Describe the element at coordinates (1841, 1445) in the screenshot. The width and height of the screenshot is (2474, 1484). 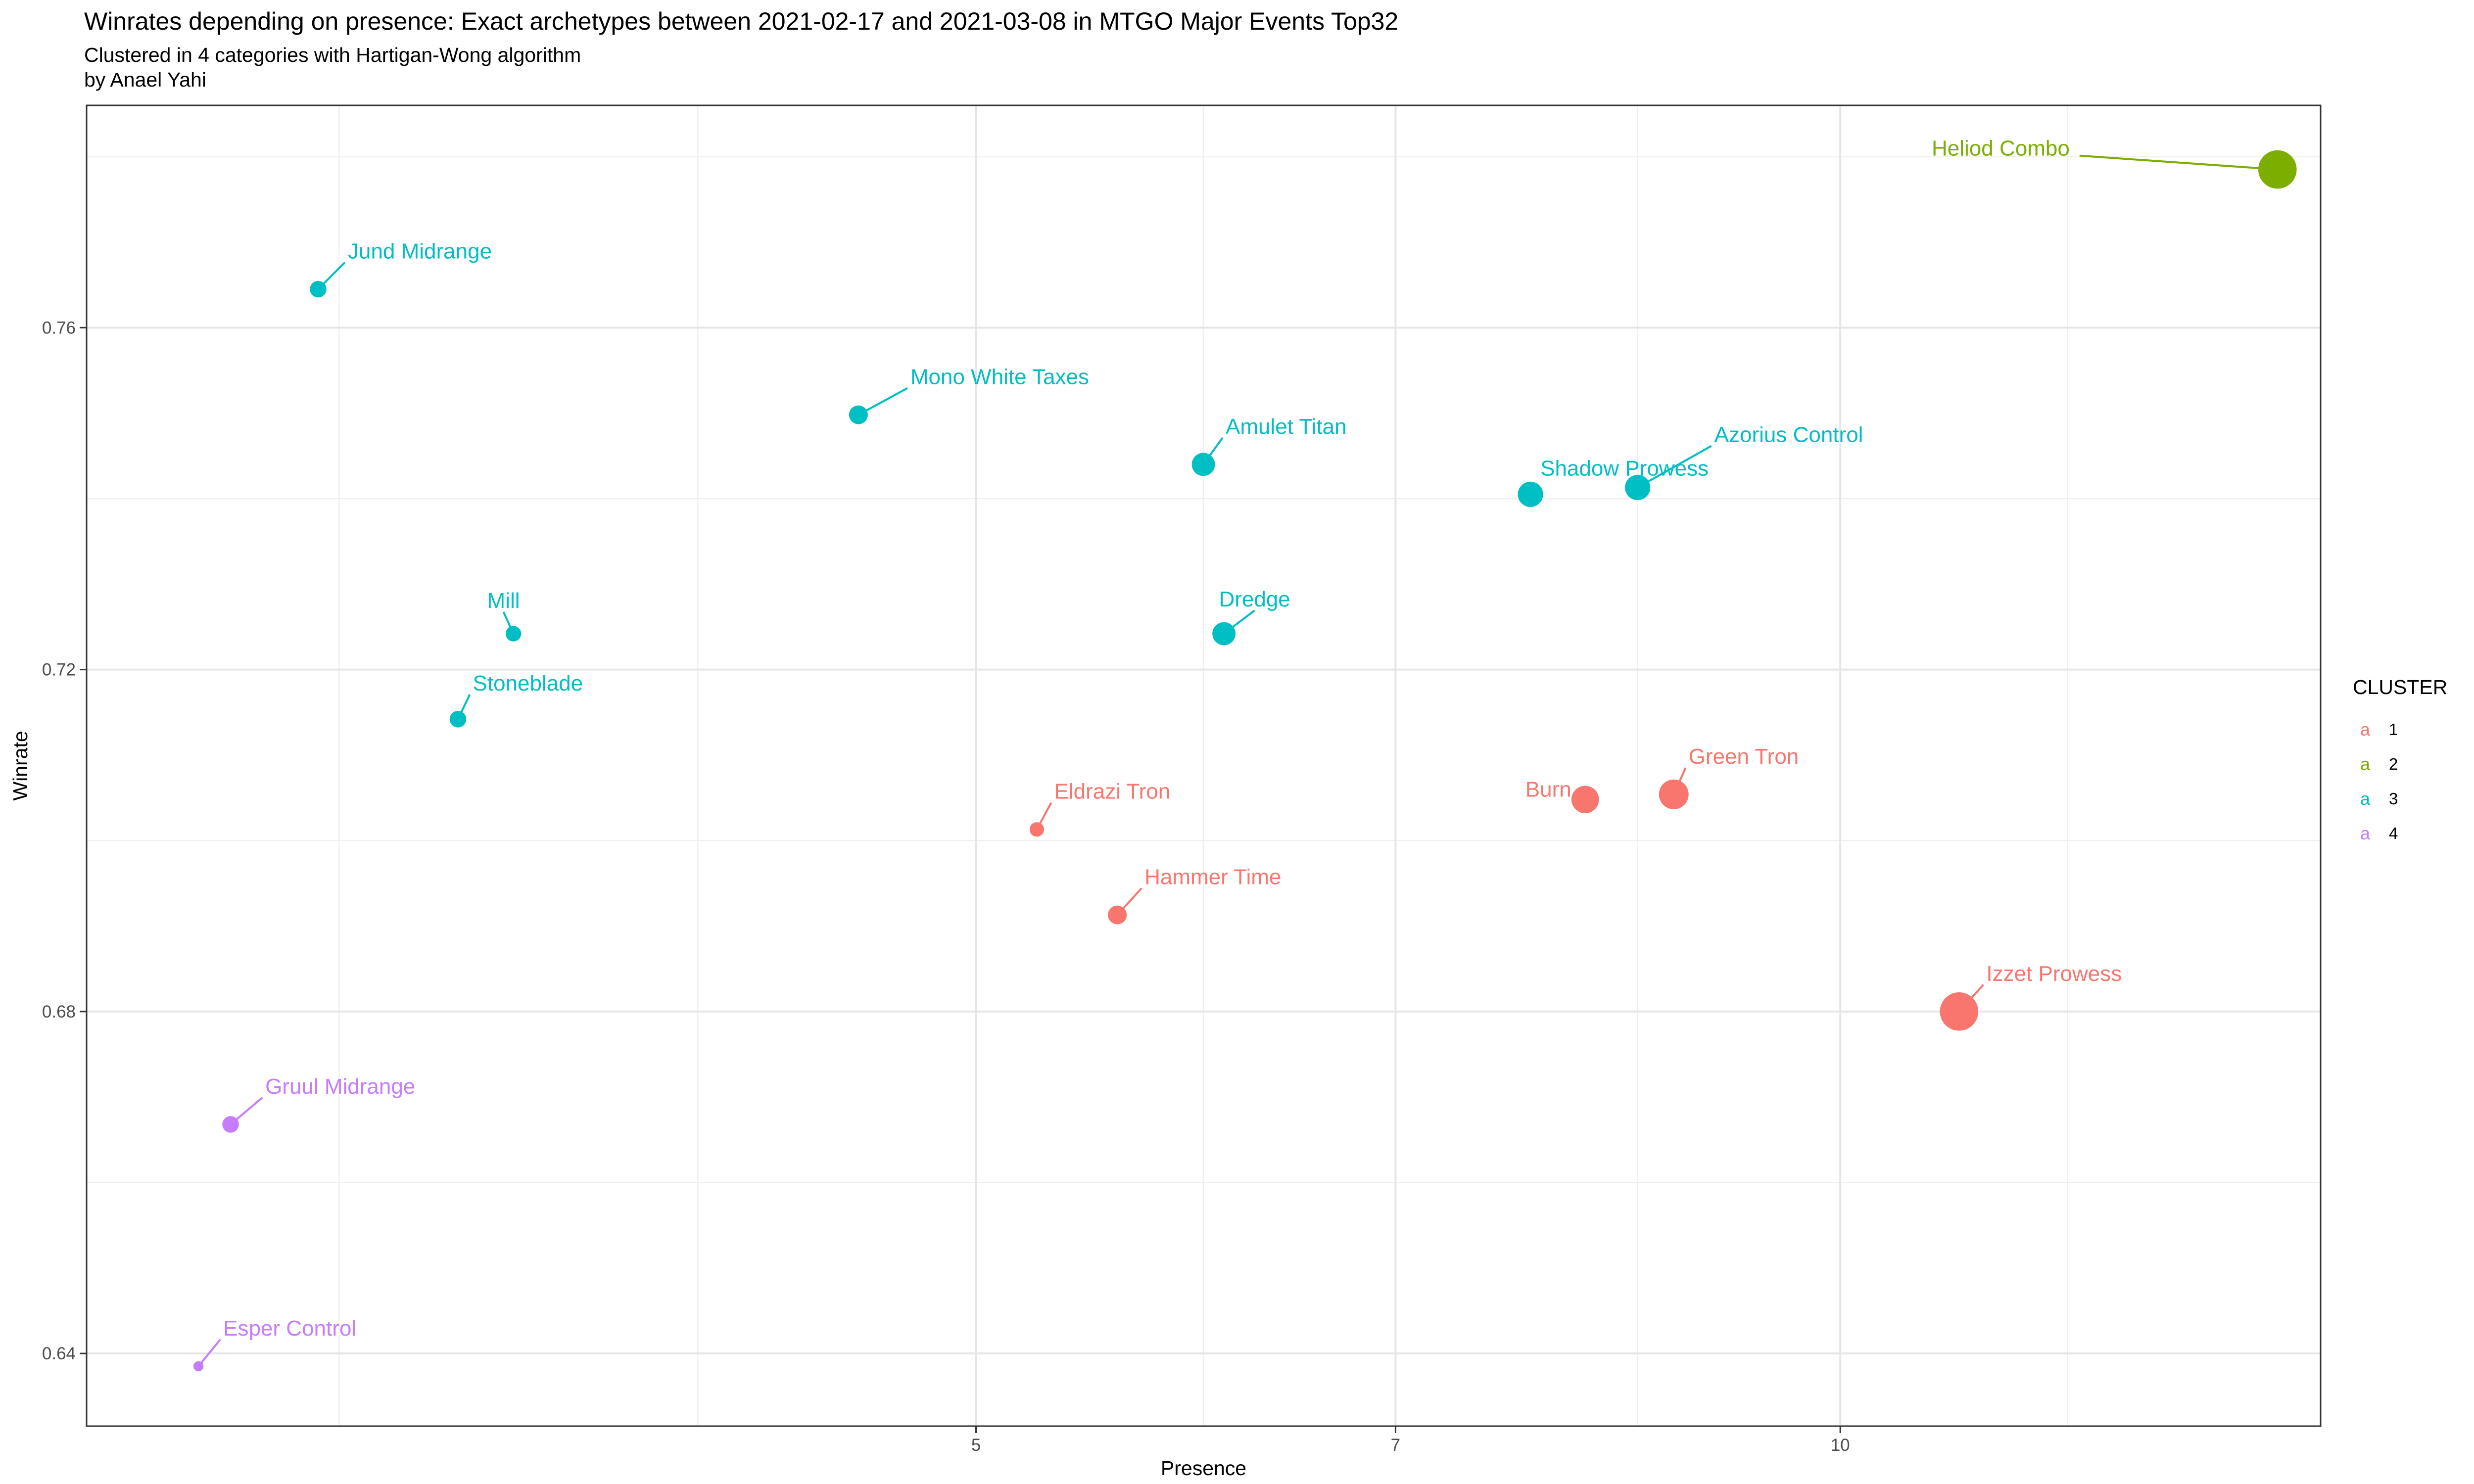
I see `x-tick-label: 10` at that location.